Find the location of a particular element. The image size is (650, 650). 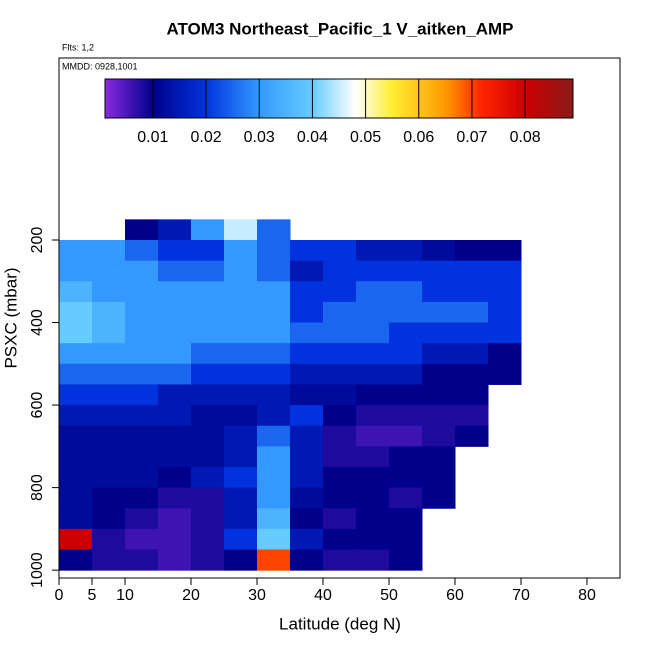

x-tick-label: 50 is located at coordinates (389, 595).